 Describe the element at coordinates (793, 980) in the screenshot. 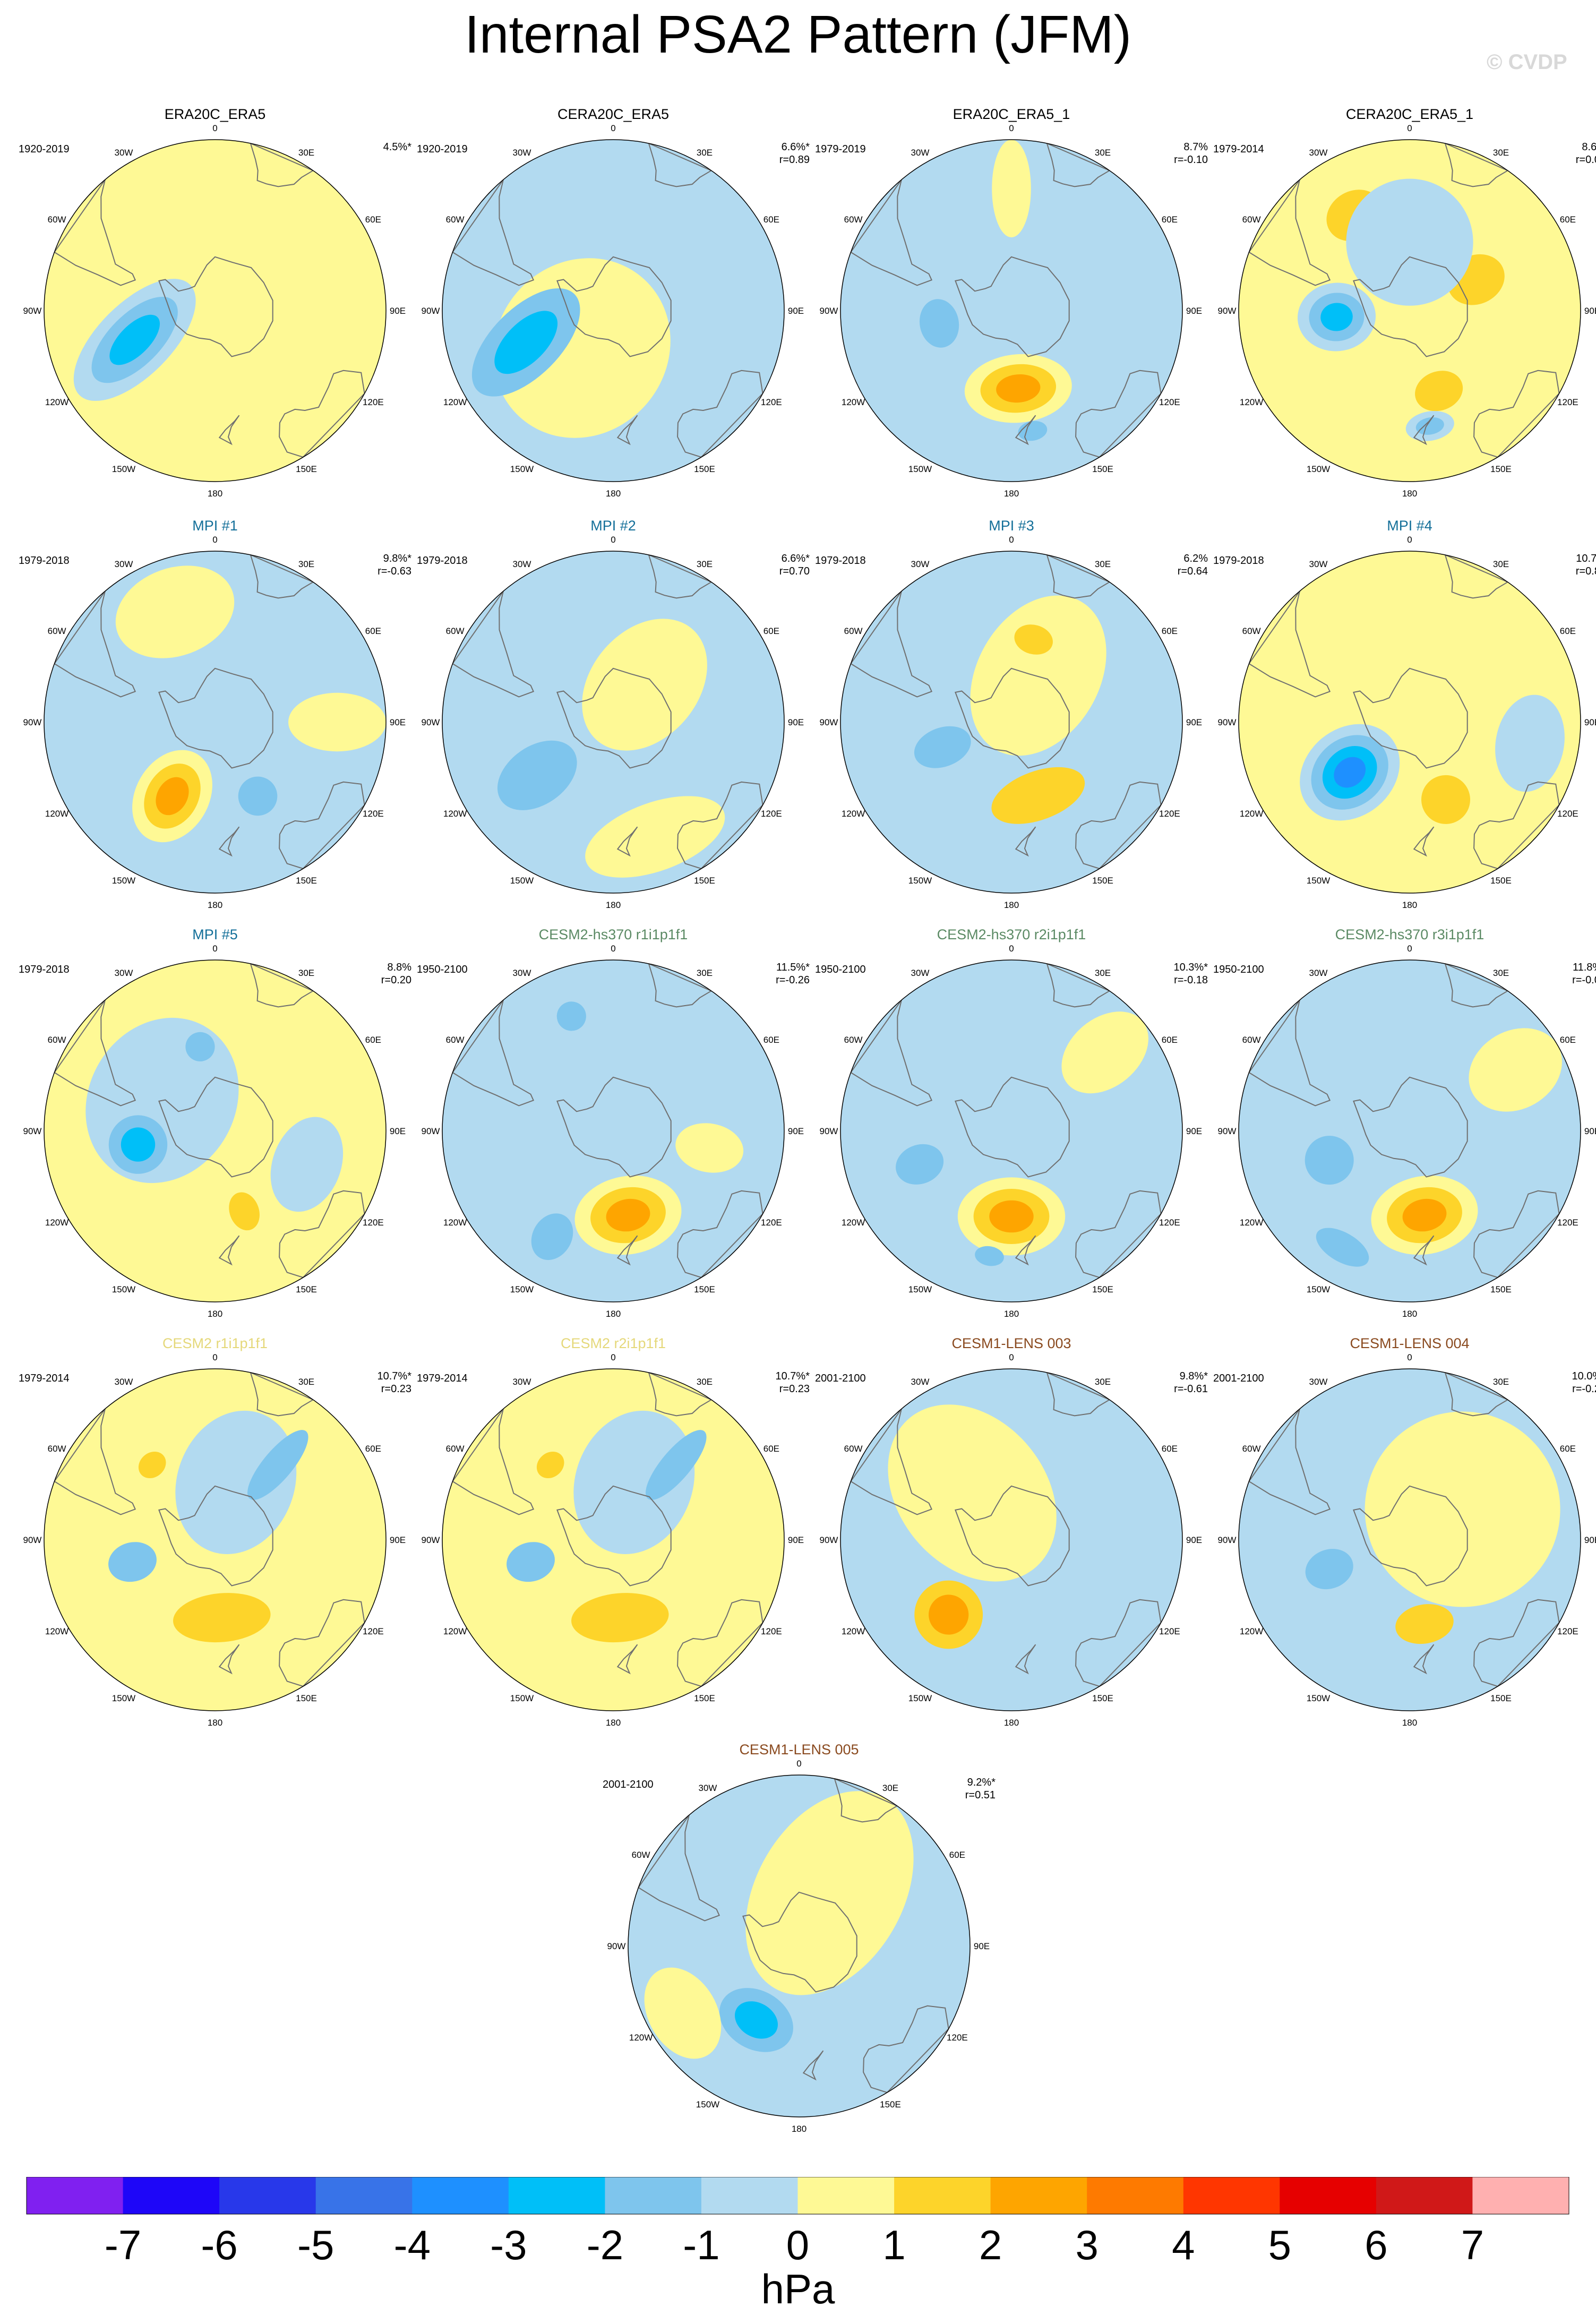

I see `pattern-correlation: r=-0.26` at that location.